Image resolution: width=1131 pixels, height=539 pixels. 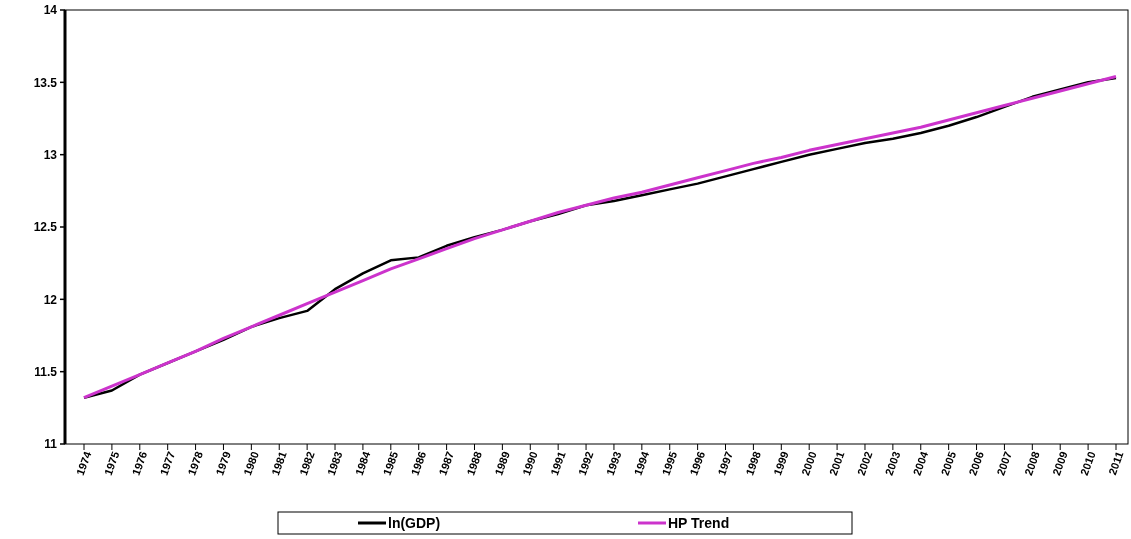 I want to click on x-tick-label: 2010, so click(x=1087, y=463).